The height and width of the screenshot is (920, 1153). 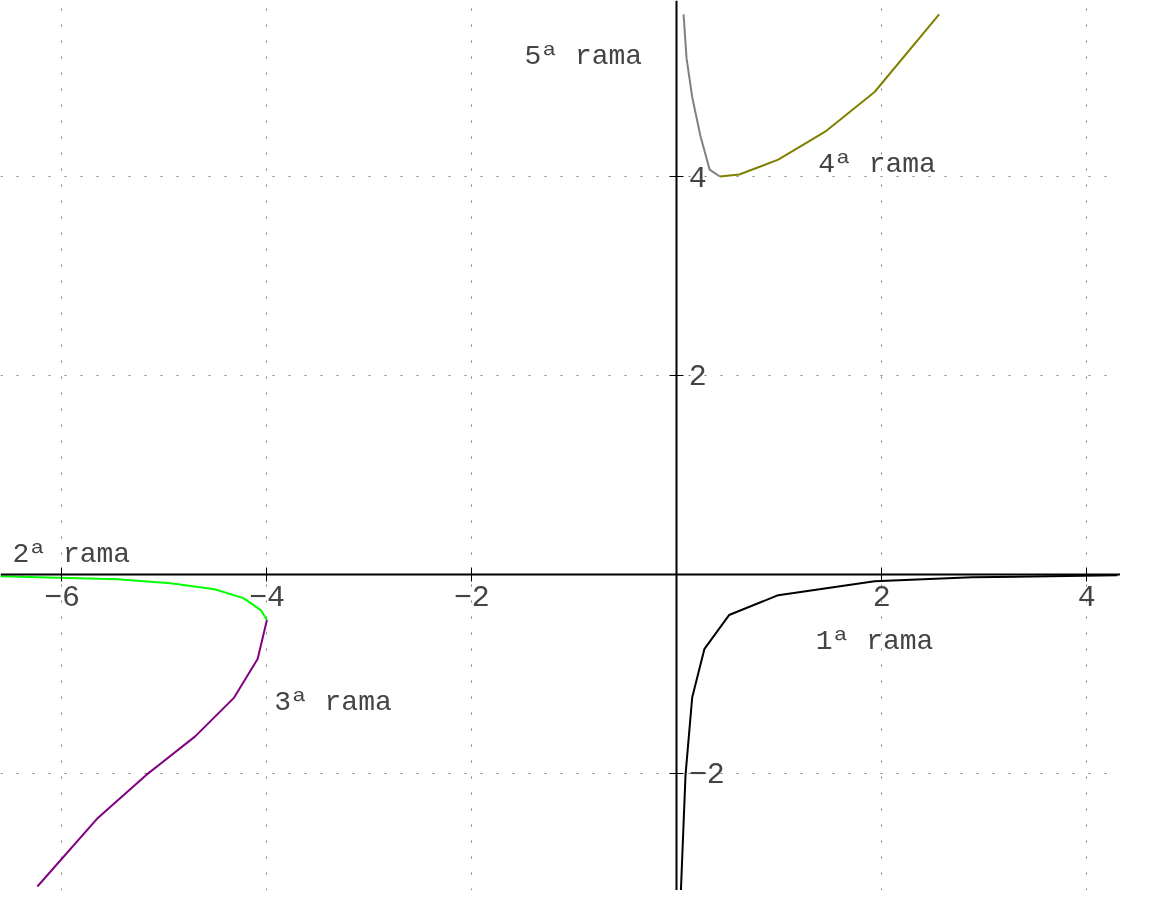 I want to click on series-label: 5ª rama, so click(x=583, y=57).